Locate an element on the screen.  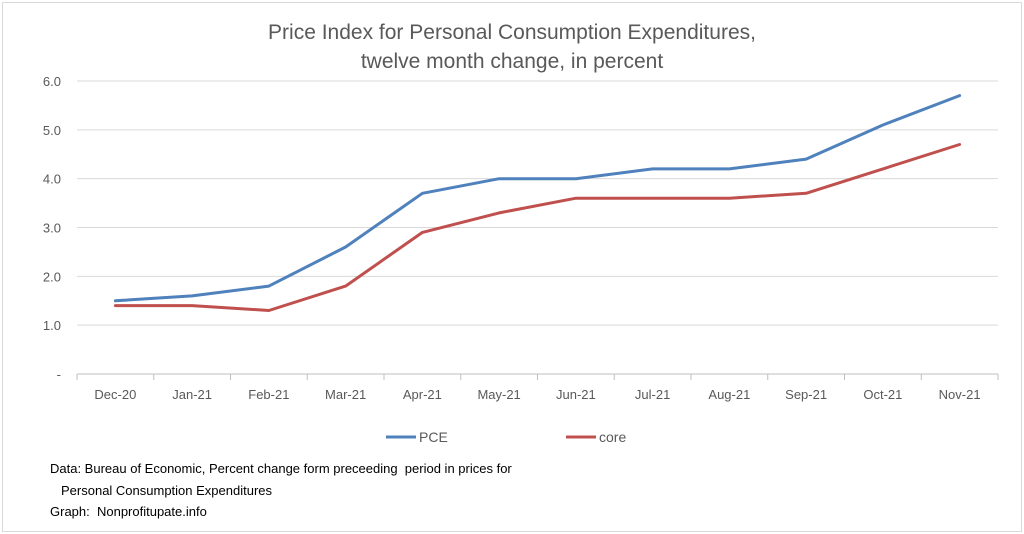
legend-label-core: core is located at coordinates (612, 437).